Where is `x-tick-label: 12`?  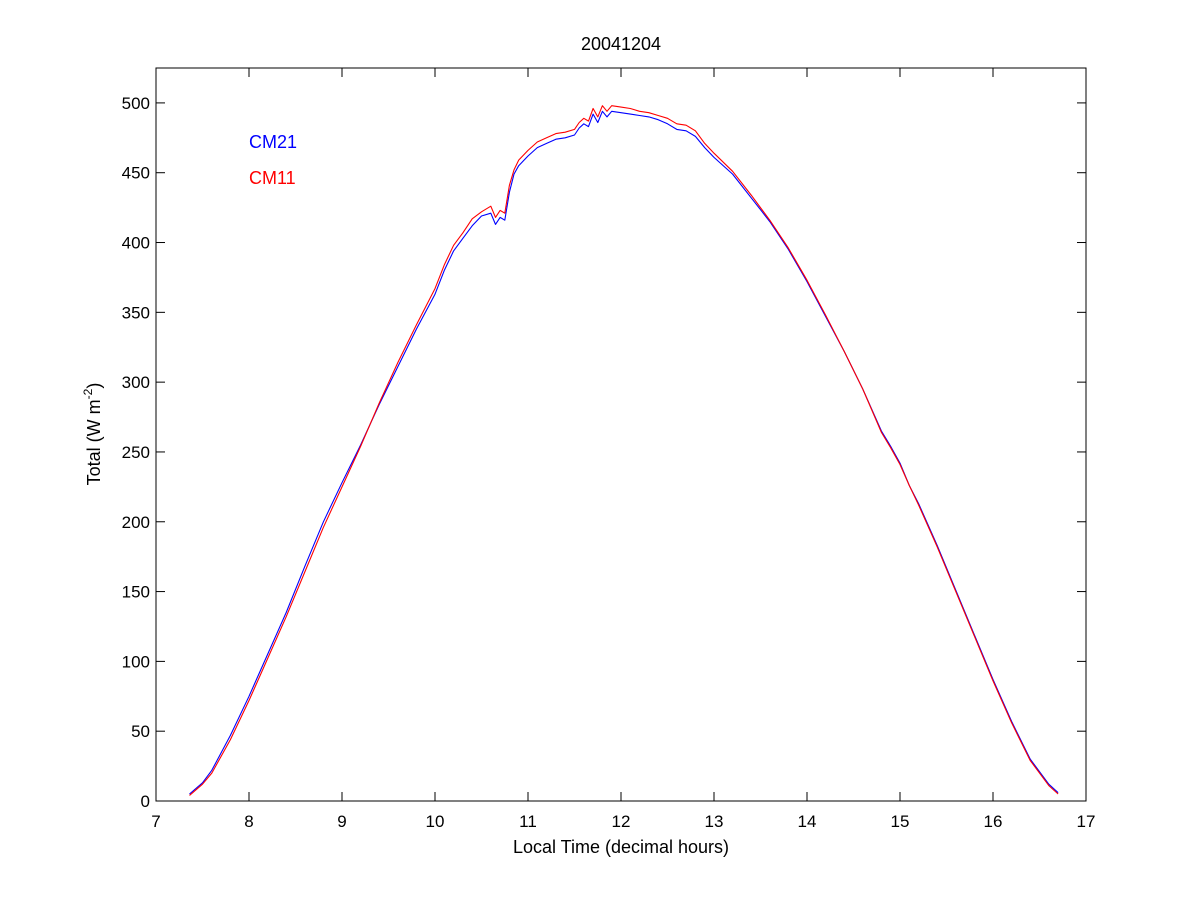
x-tick-label: 12 is located at coordinates (621, 821).